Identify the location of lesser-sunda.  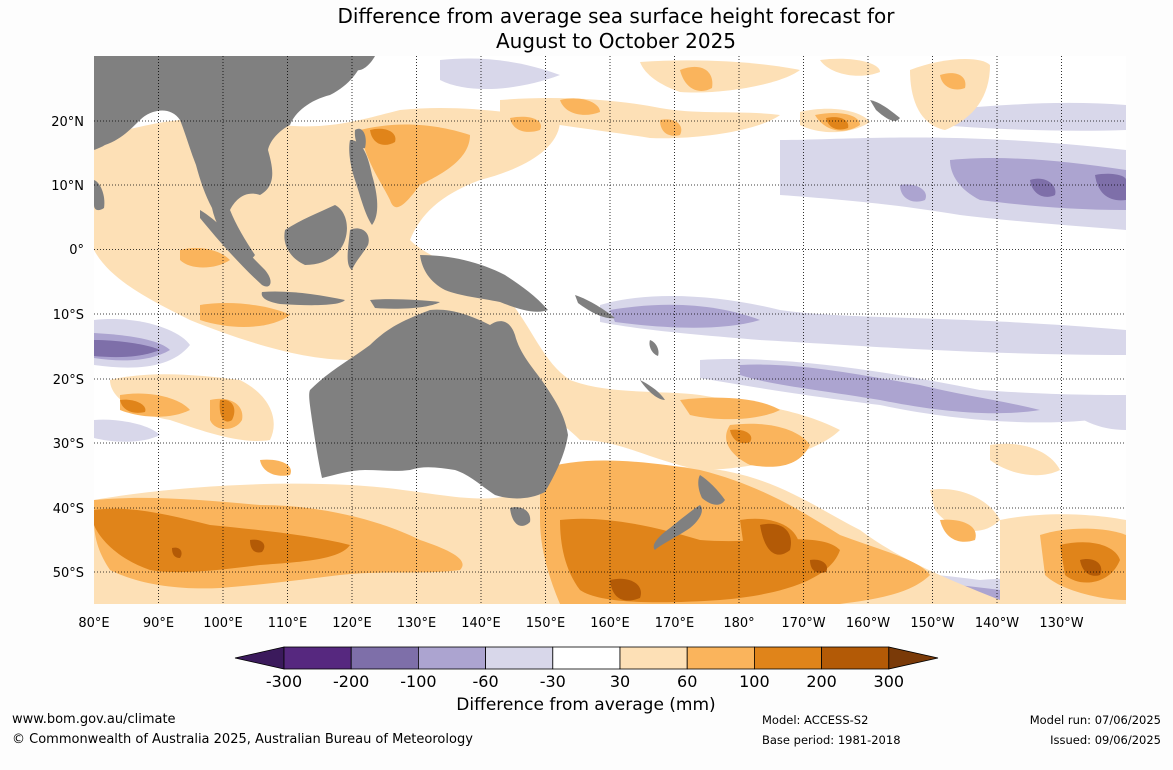
(405, 304).